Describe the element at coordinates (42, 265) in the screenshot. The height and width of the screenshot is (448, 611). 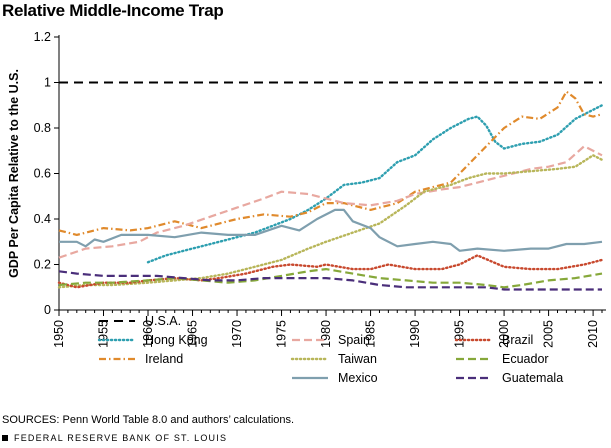
I see `y-tick-label: 0.2` at that location.